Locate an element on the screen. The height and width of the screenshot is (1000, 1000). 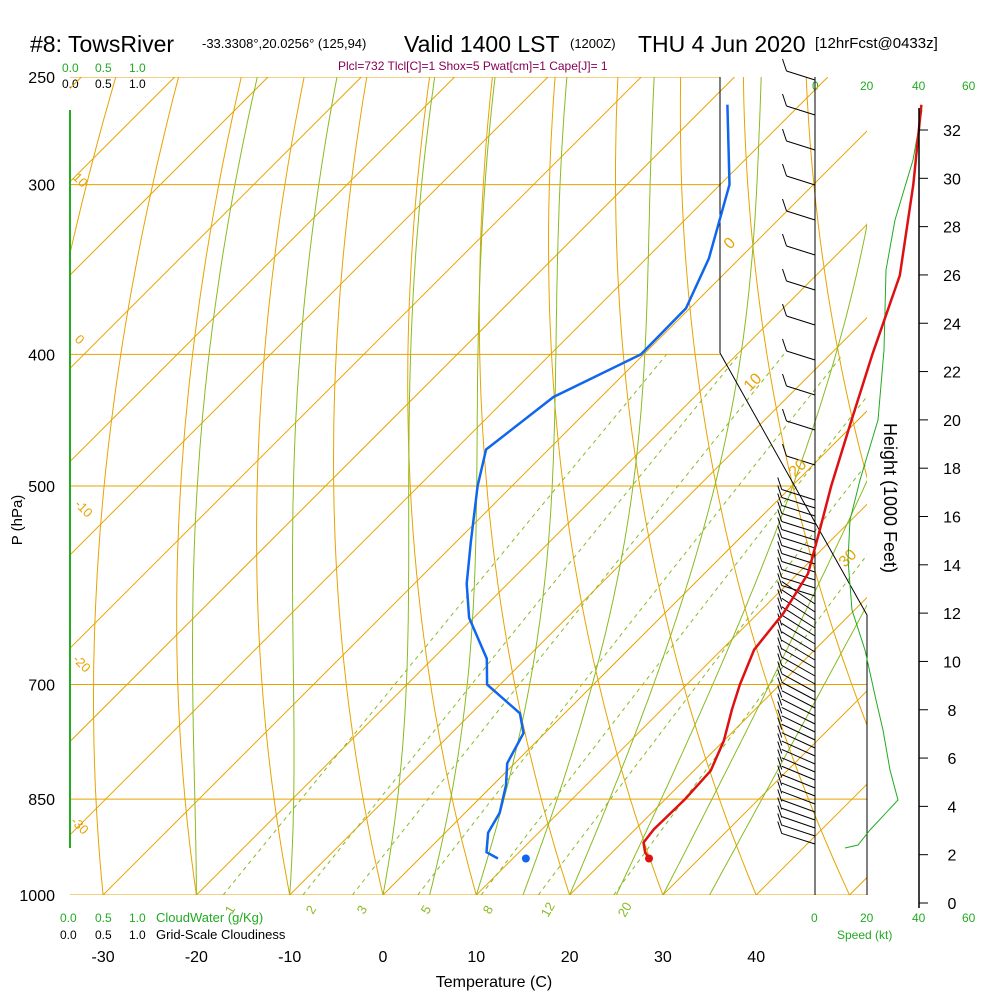
temperature-tick-label: -20 is located at coordinates (196, 957).